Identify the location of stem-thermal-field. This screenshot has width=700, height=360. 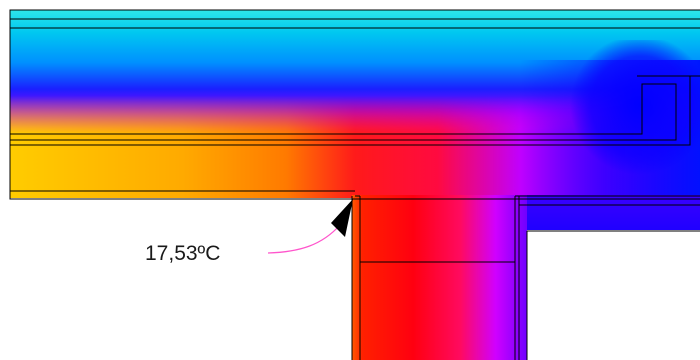
(439, 277).